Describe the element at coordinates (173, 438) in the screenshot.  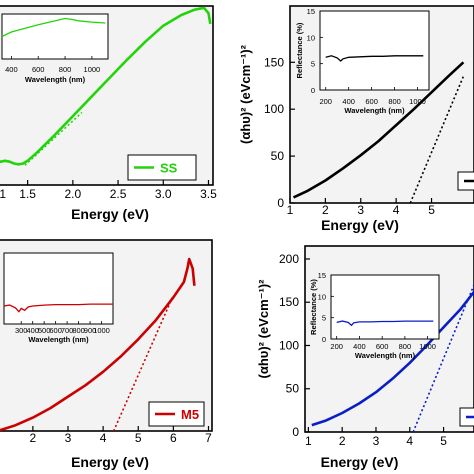
I see `x-tick-label: 6` at that location.